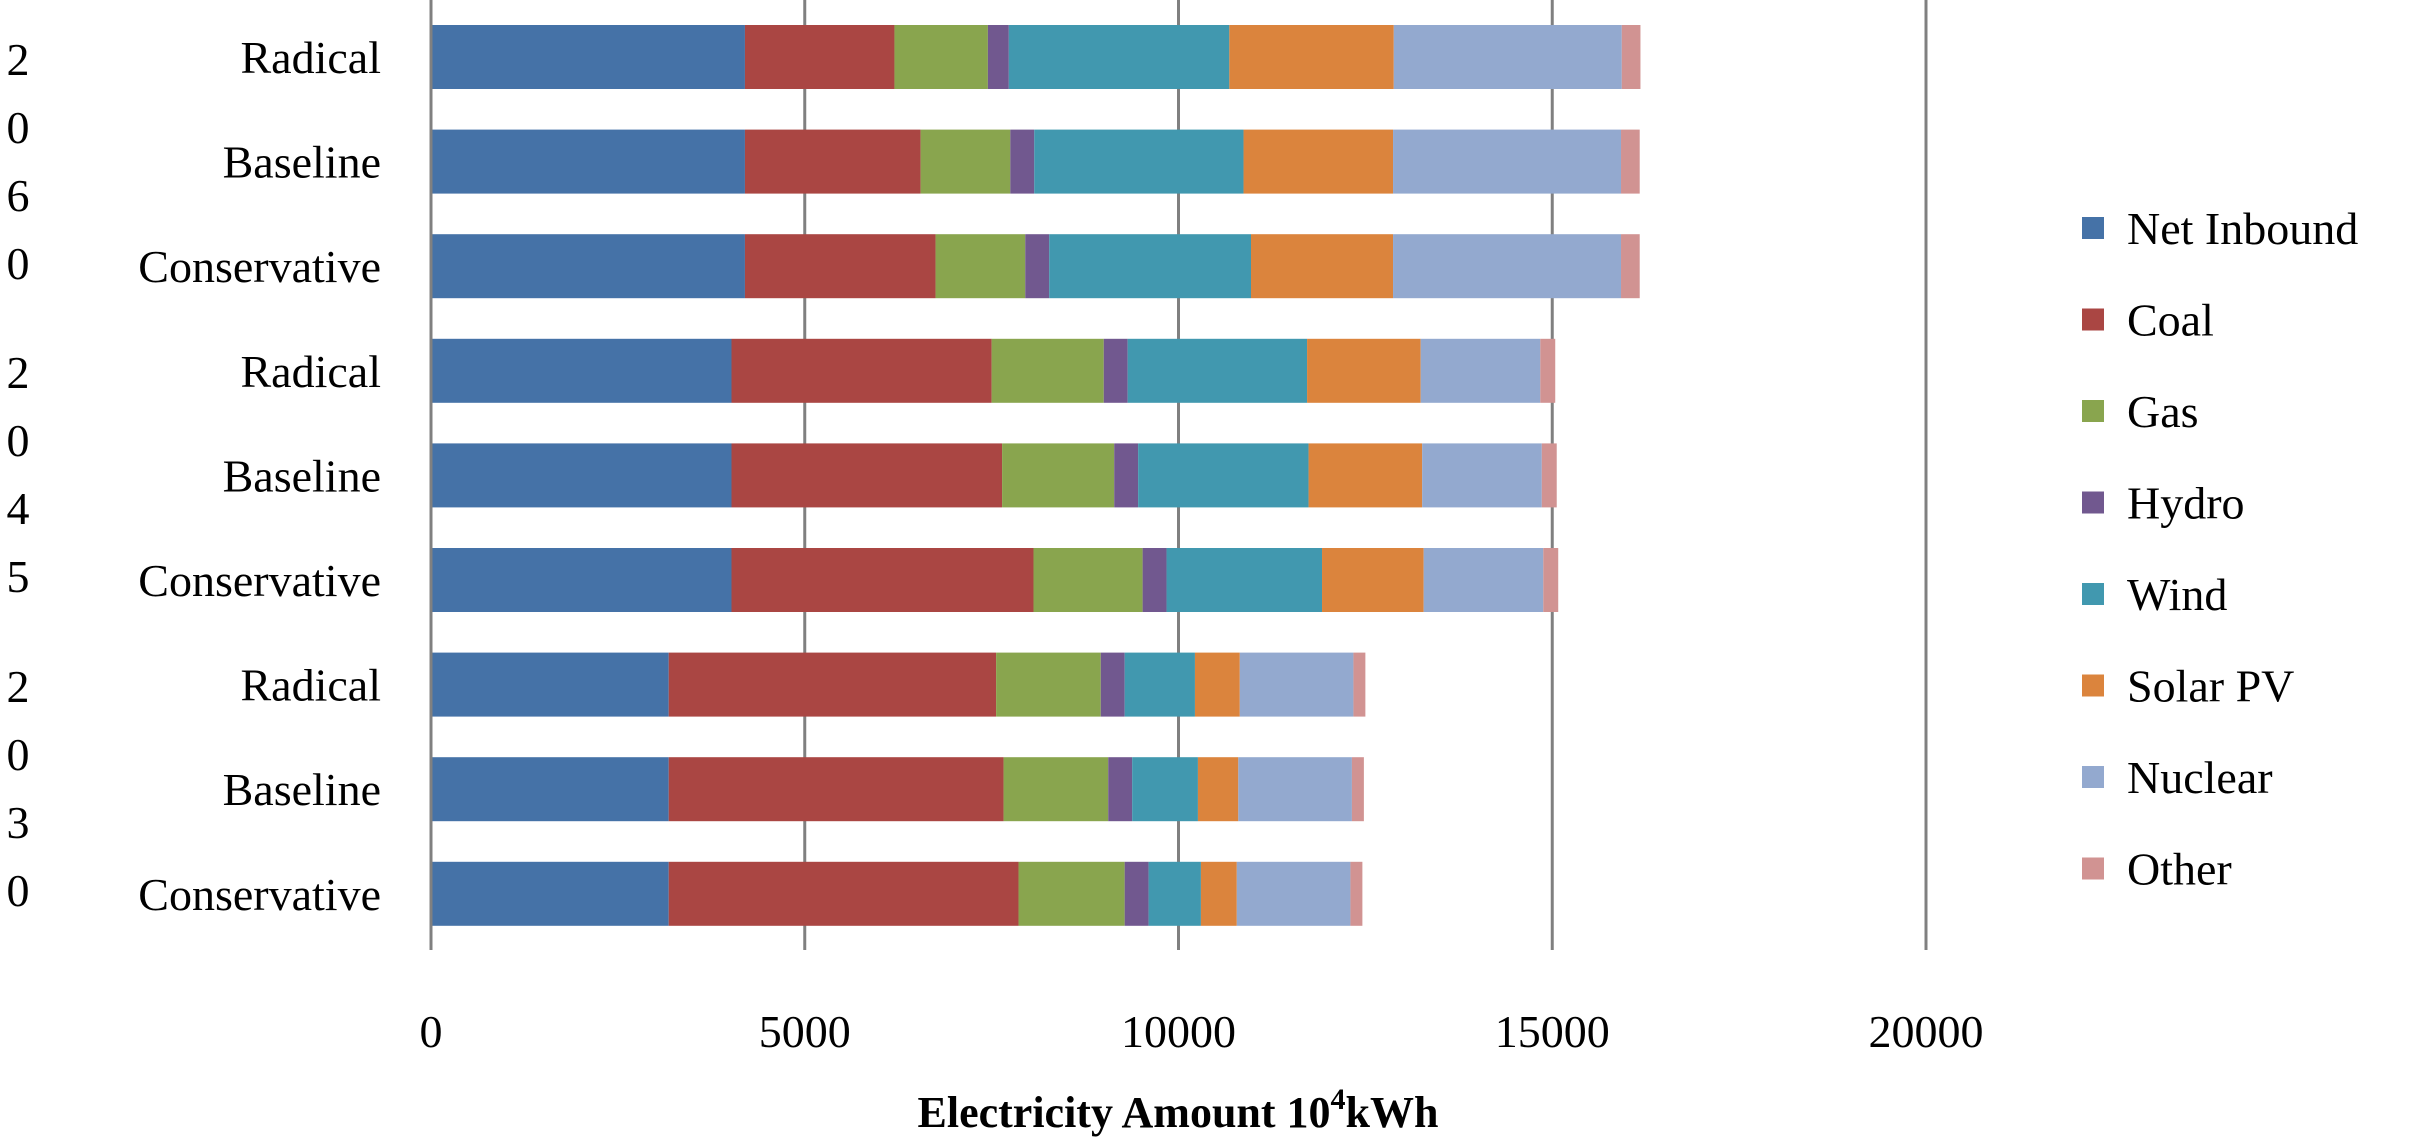 The image size is (2409, 1143). Describe the element at coordinates (2179, 869) in the screenshot. I see `legend-label: Other` at that location.